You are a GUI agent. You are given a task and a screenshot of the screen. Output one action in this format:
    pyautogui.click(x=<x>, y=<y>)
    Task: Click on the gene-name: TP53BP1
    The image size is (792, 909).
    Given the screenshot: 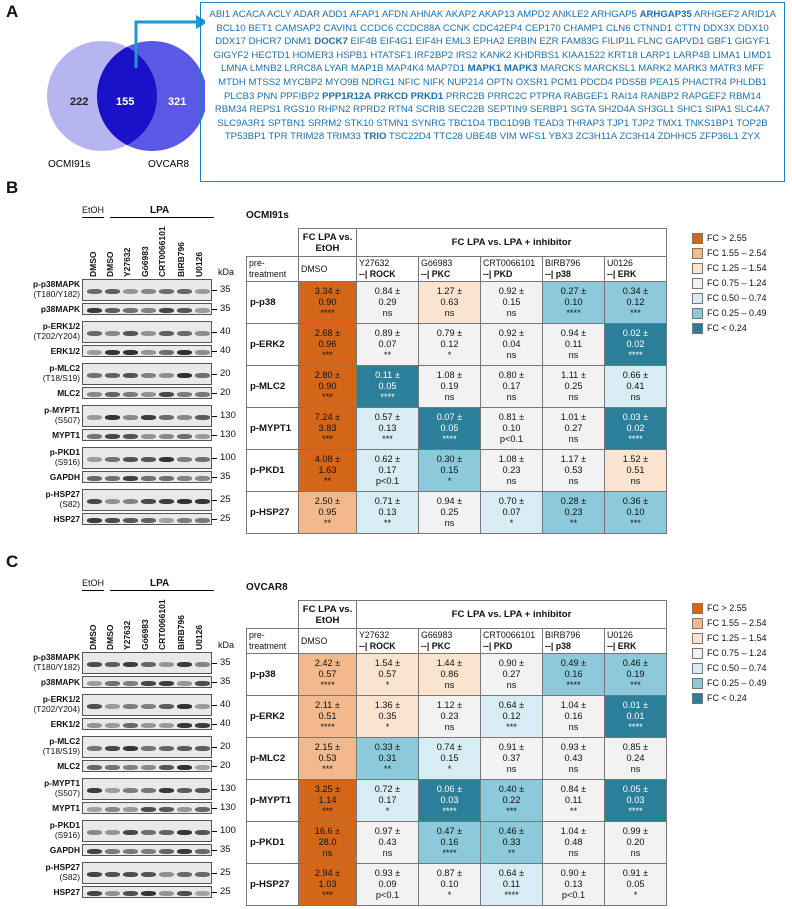 What is the action you would take?
    pyautogui.click(x=245, y=137)
    